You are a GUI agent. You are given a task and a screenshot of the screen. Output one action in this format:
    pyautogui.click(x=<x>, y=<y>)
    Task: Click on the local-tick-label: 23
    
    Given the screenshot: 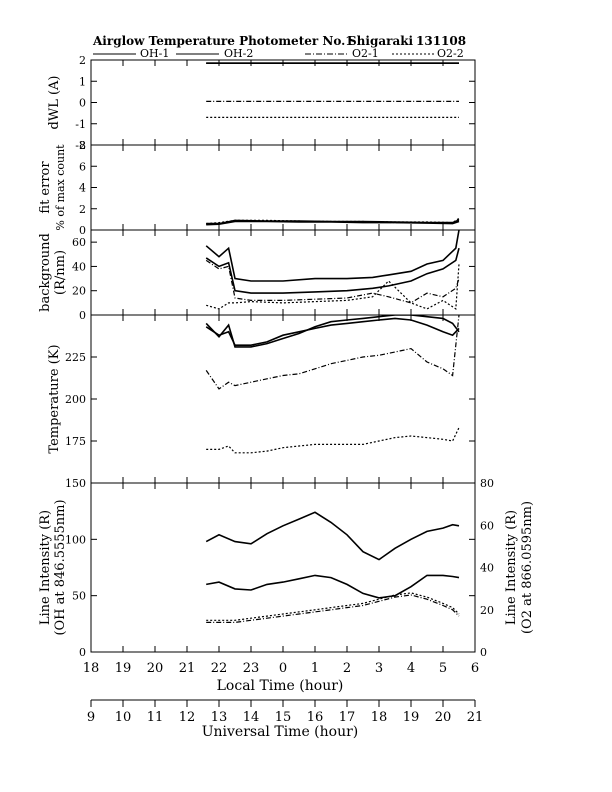 What is the action you would take?
    pyautogui.click(x=251, y=668)
    